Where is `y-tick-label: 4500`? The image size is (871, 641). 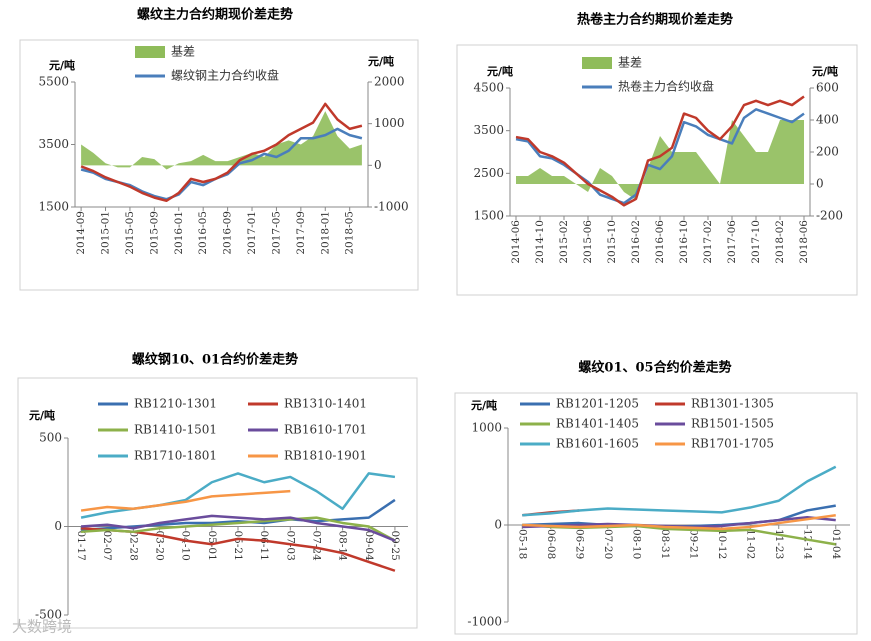
y-tick-label: 4500 is located at coordinates (488, 88).